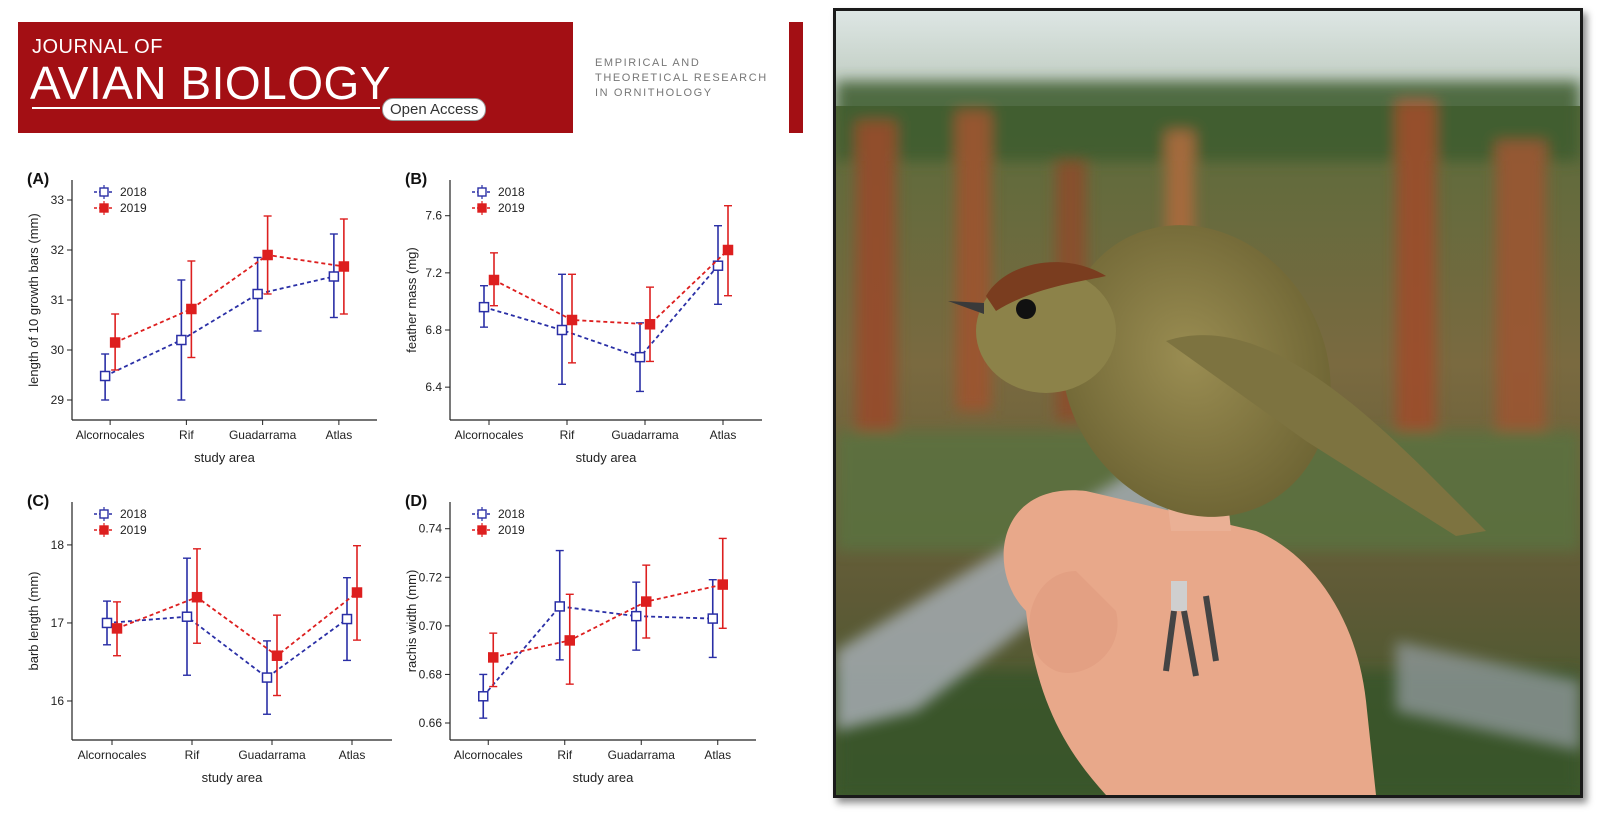 The width and height of the screenshot is (1604, 836). I want to click on panel-label: (A), so click(38, 179).